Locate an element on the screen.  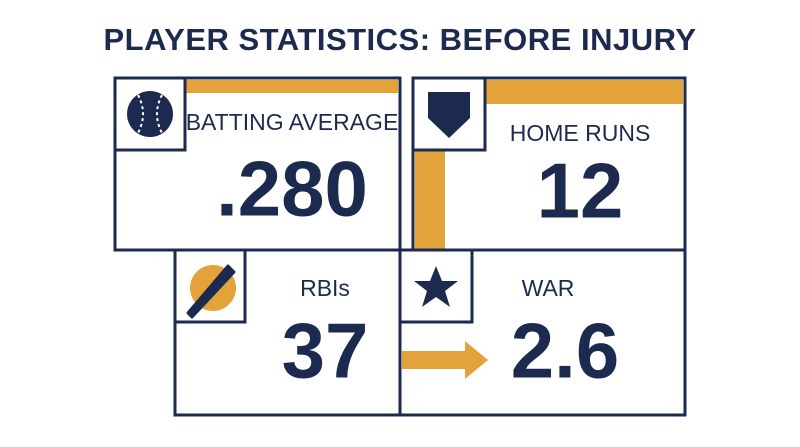
card-war: WAR 2.6 is located at coordinates (542, 332).